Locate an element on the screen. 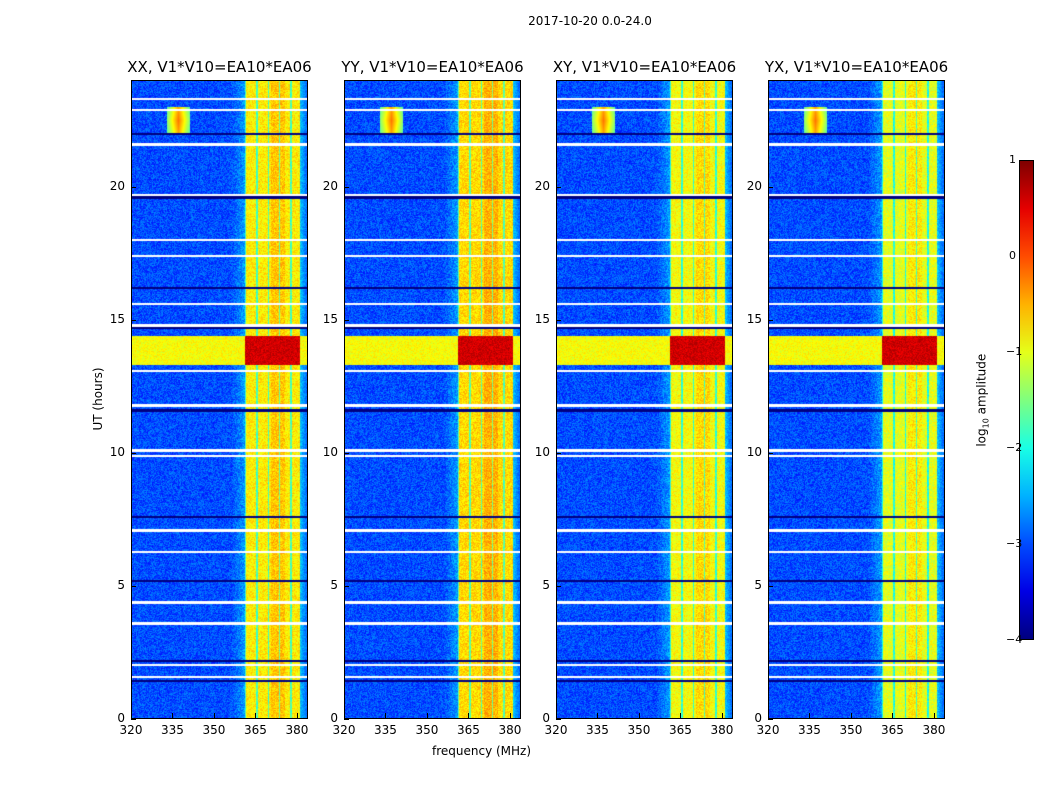  colorbar-tick-label: −3 is located at coordinates (1014, 543).